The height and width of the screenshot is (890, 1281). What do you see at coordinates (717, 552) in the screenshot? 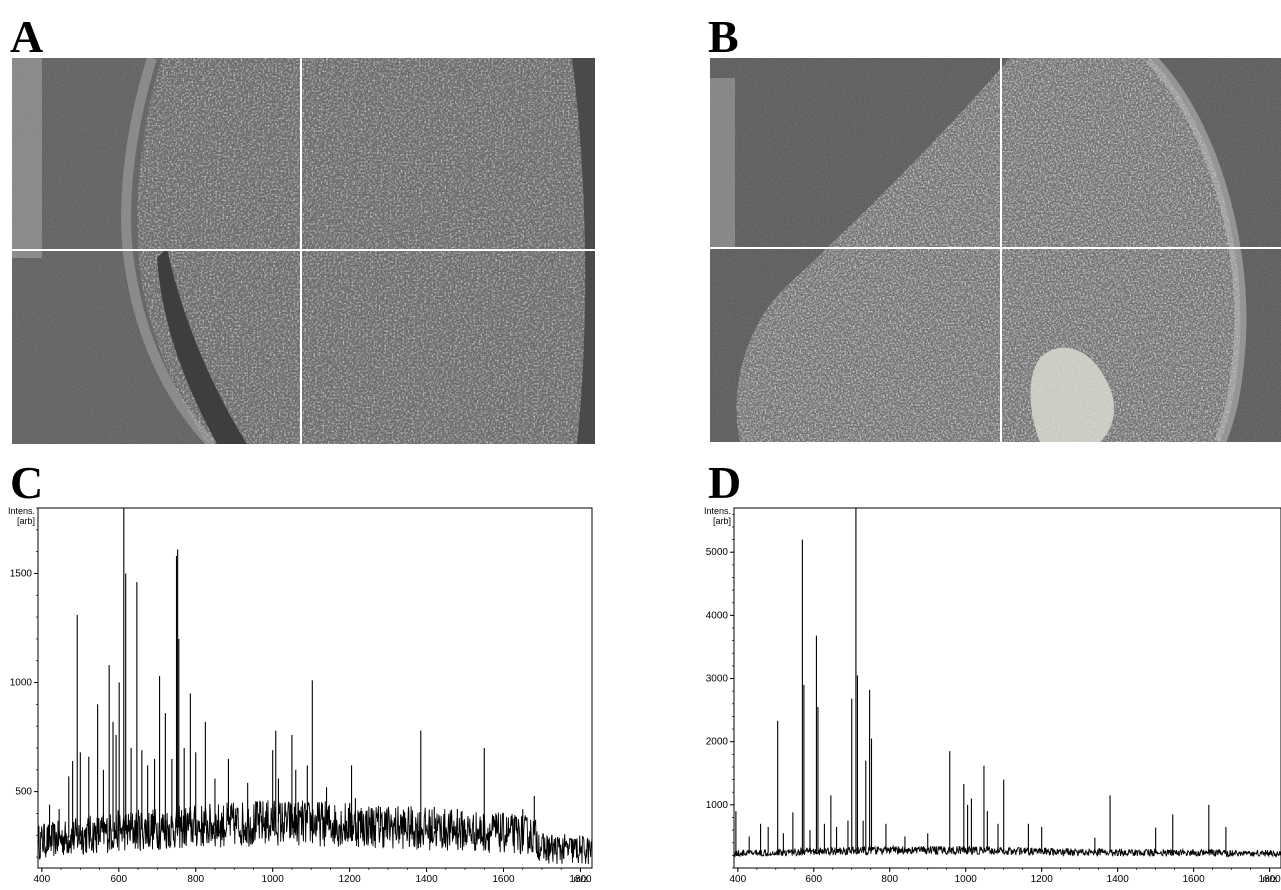
I see `y-tick-label: 5000` at bounding box center [717, 552].